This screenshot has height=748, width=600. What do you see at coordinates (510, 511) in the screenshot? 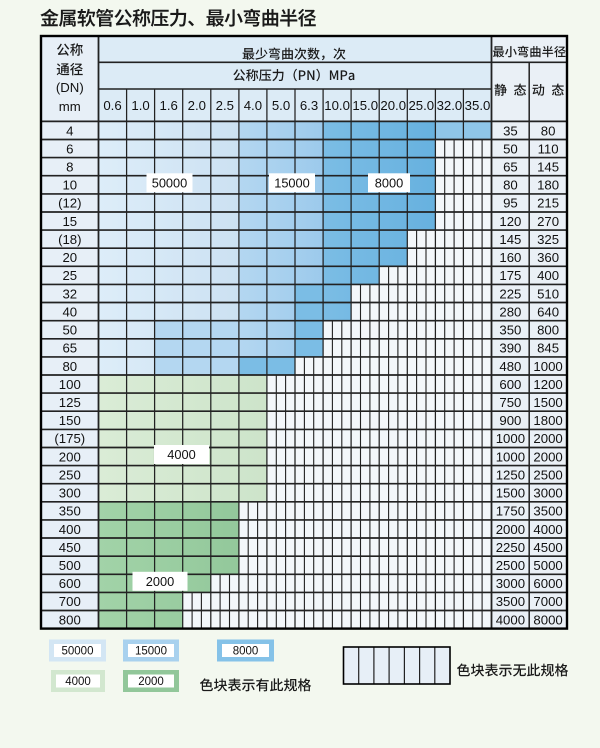
I see `svg-text: 1750` at bounding box center [510, 511].